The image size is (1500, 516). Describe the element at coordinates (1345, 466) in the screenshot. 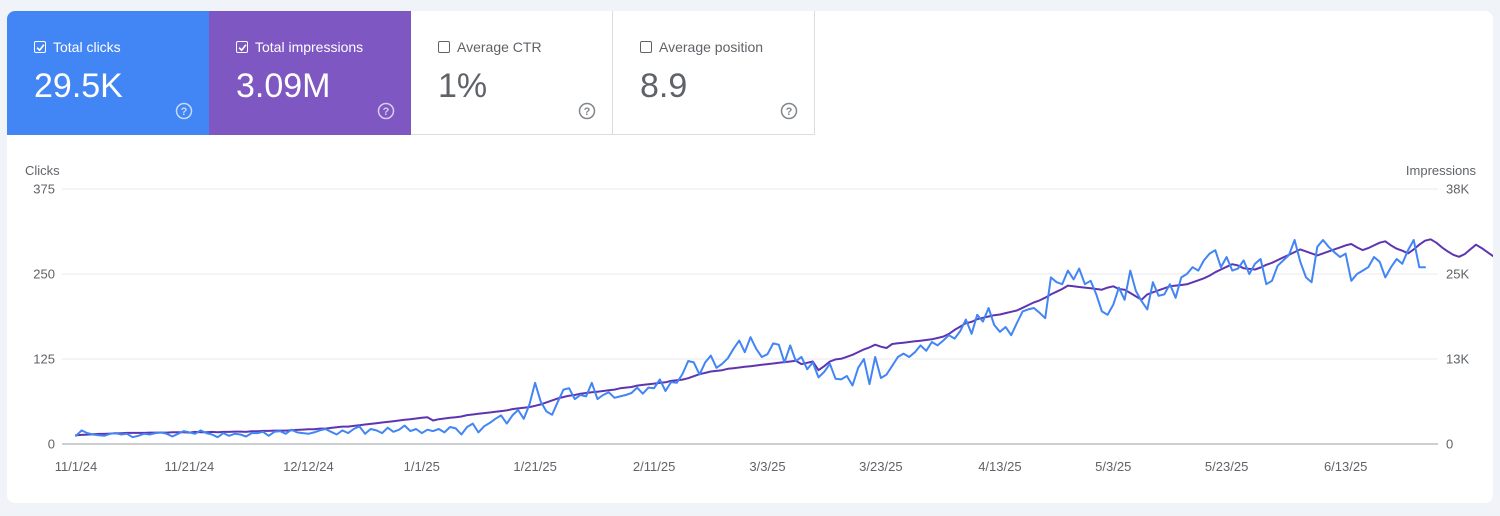

I see `x-tick-label: 6/13/25` at that location.